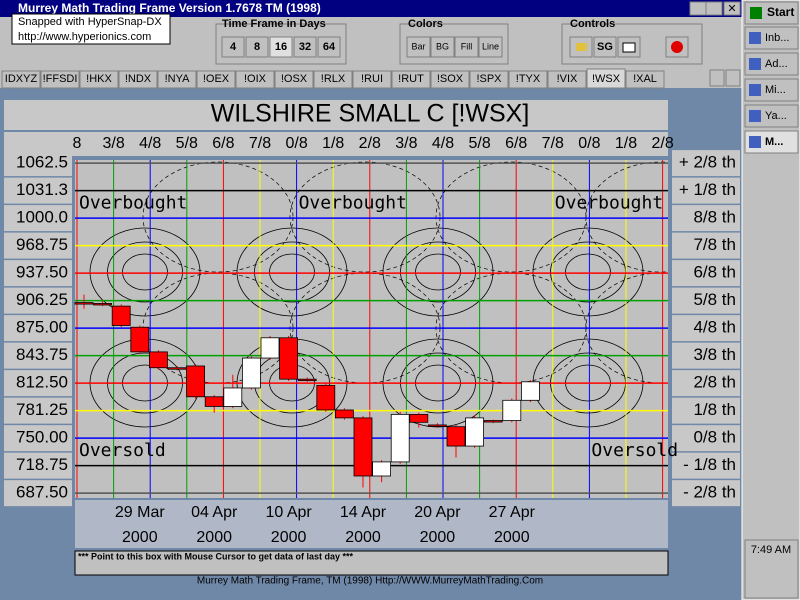 The width and height of the screenshot is (800, 600). I want to click on color-label: Bar, so click(418, 46).